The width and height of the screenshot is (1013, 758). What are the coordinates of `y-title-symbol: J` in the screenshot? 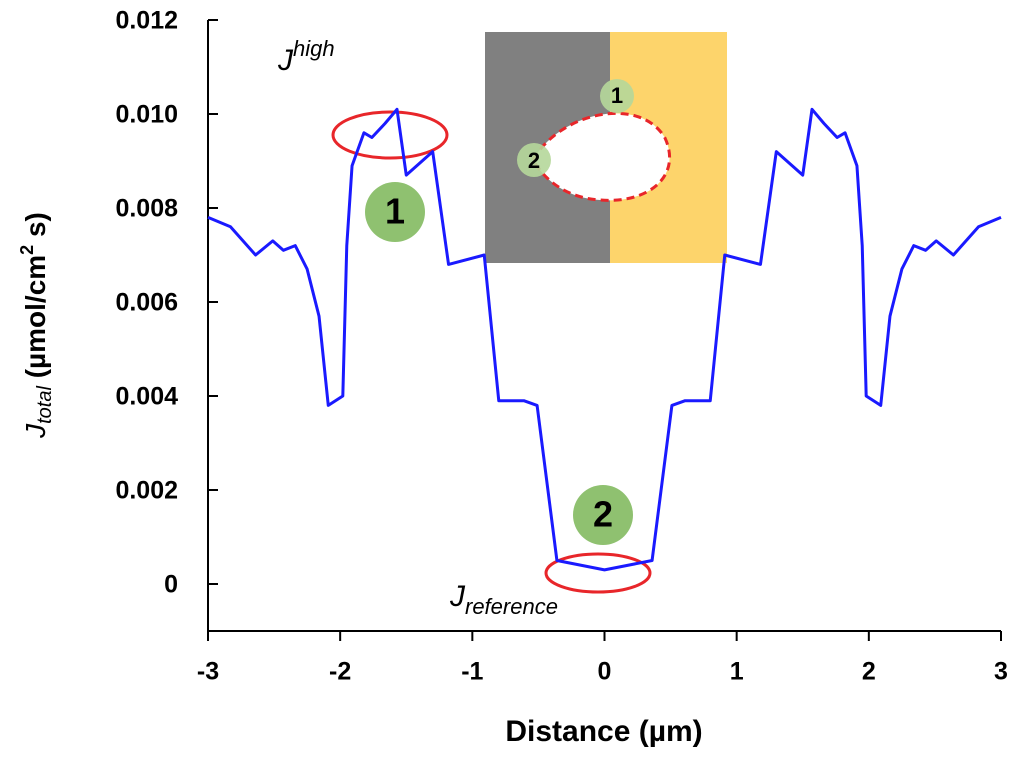 It's located at (35, 431).